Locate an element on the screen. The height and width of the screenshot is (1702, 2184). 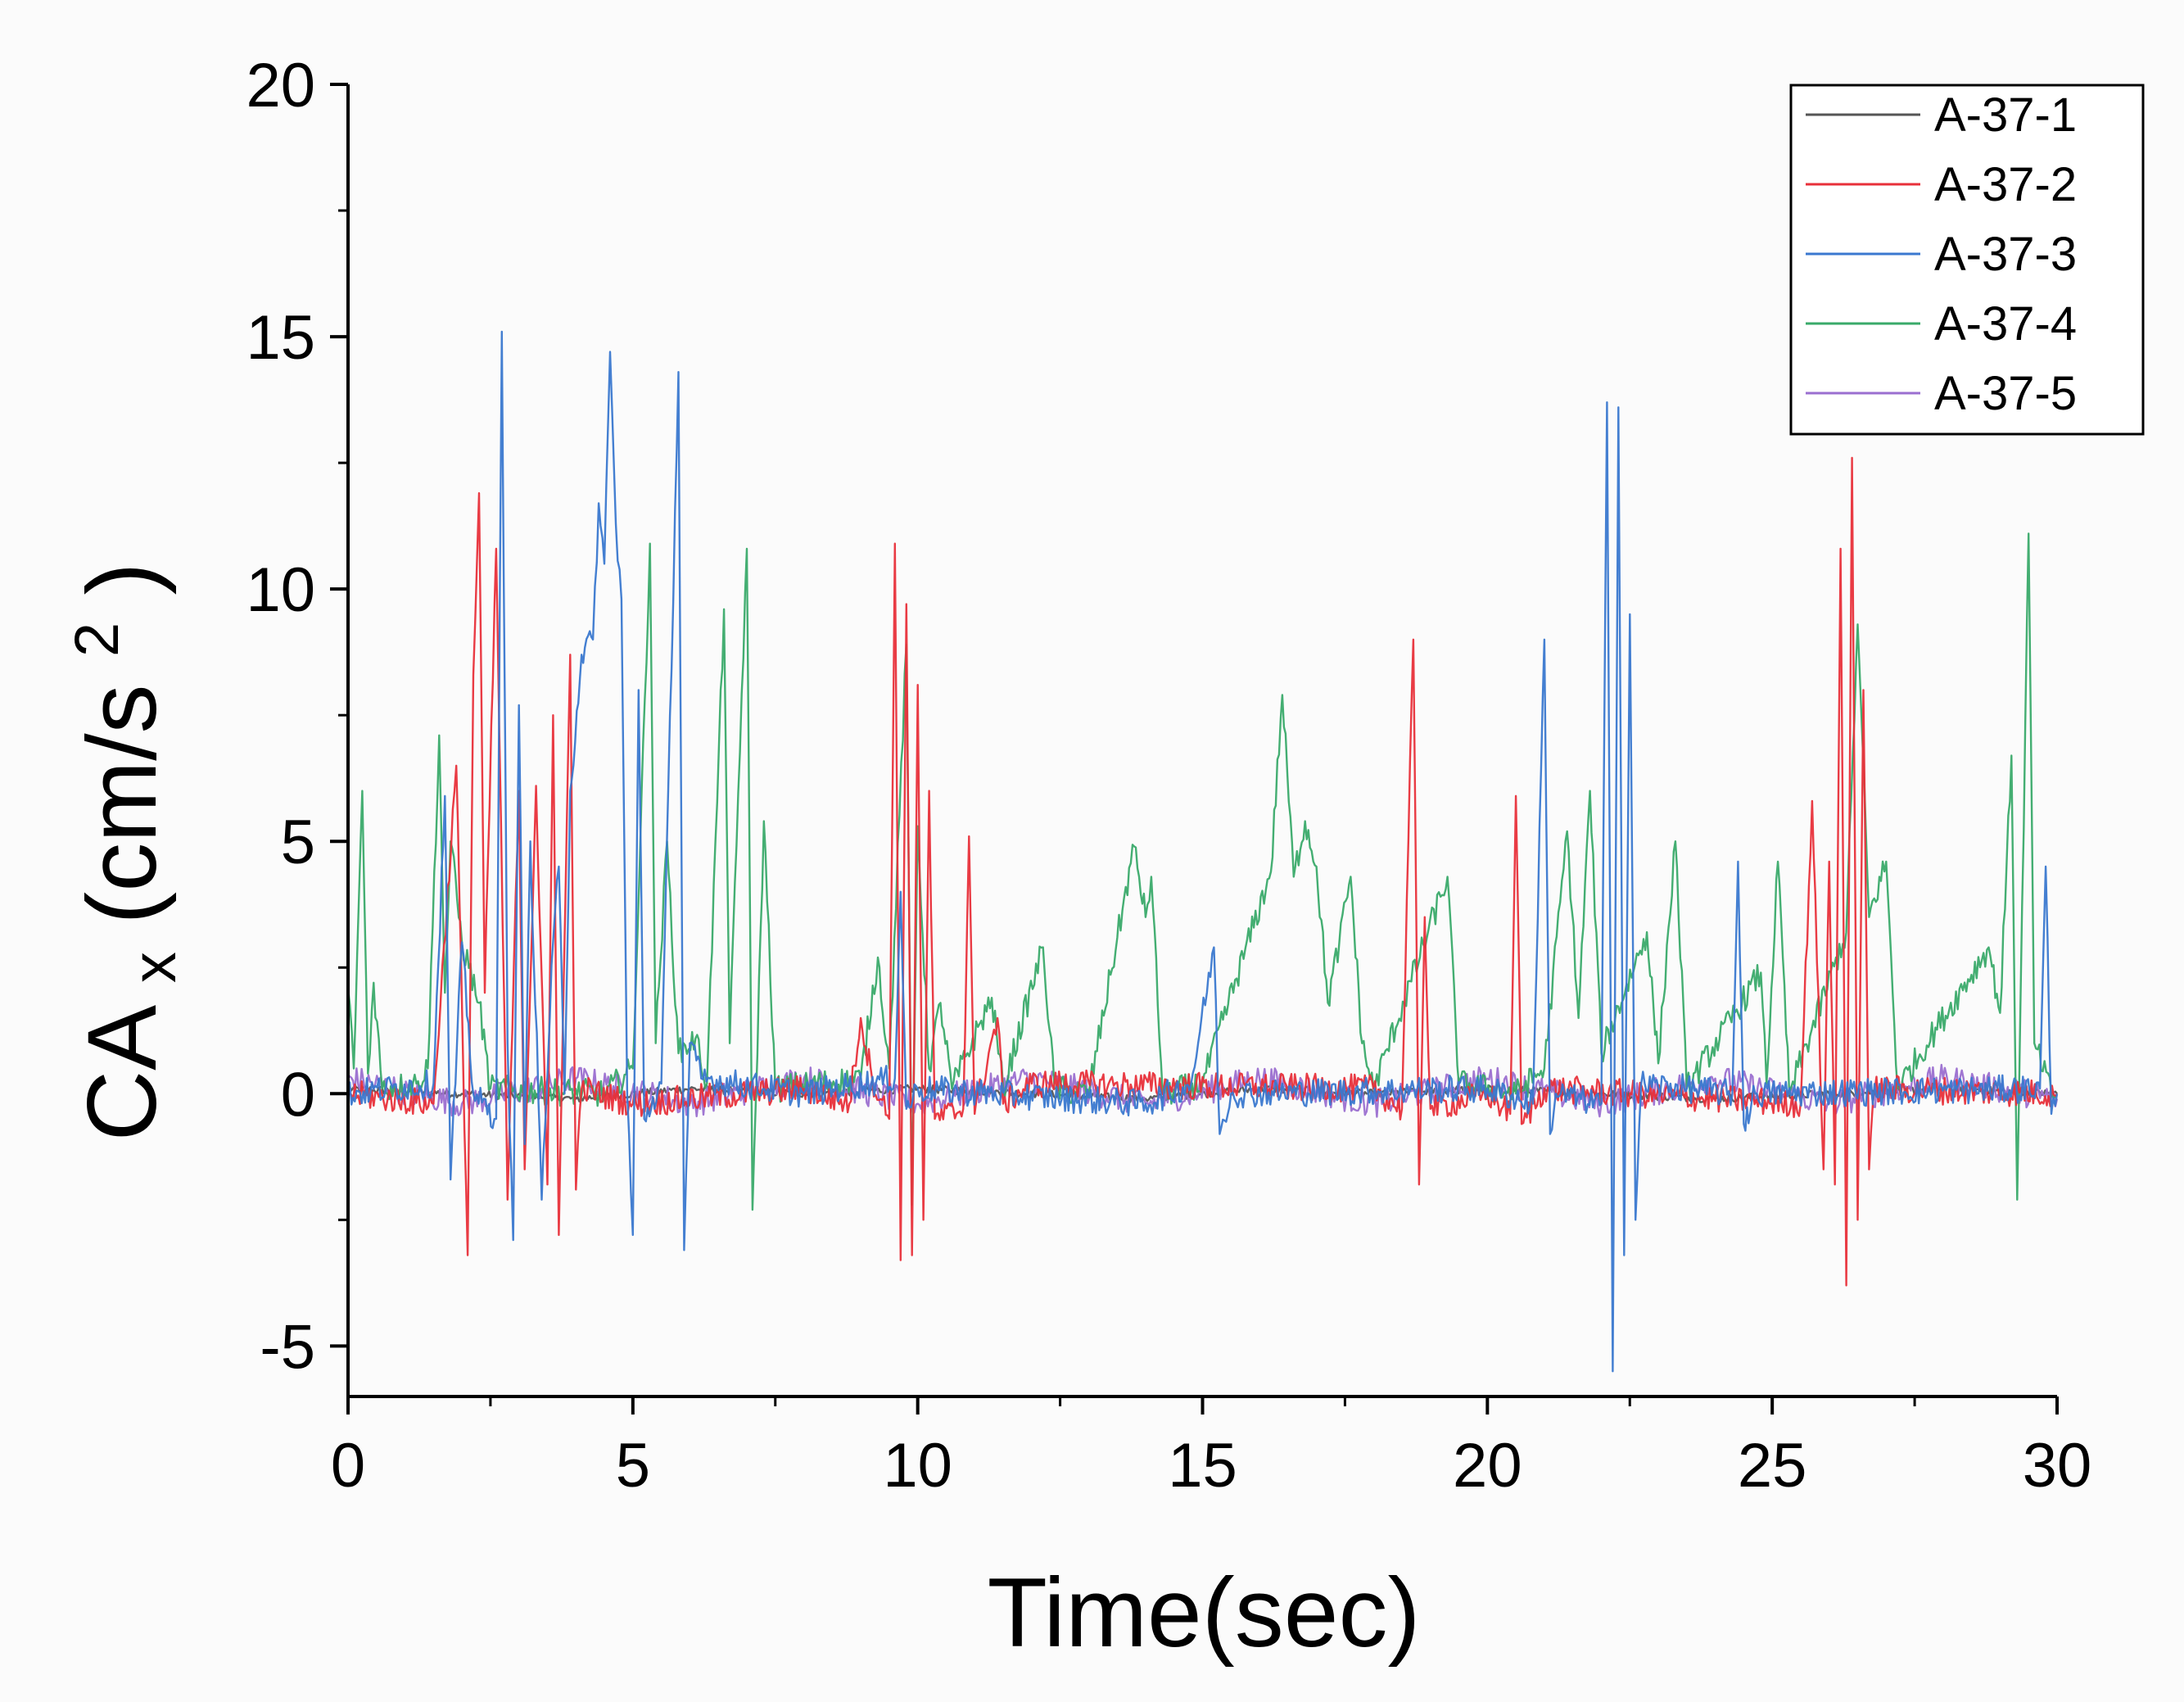
y-tick-label-15: 15 is located at coordinates (280, 338).